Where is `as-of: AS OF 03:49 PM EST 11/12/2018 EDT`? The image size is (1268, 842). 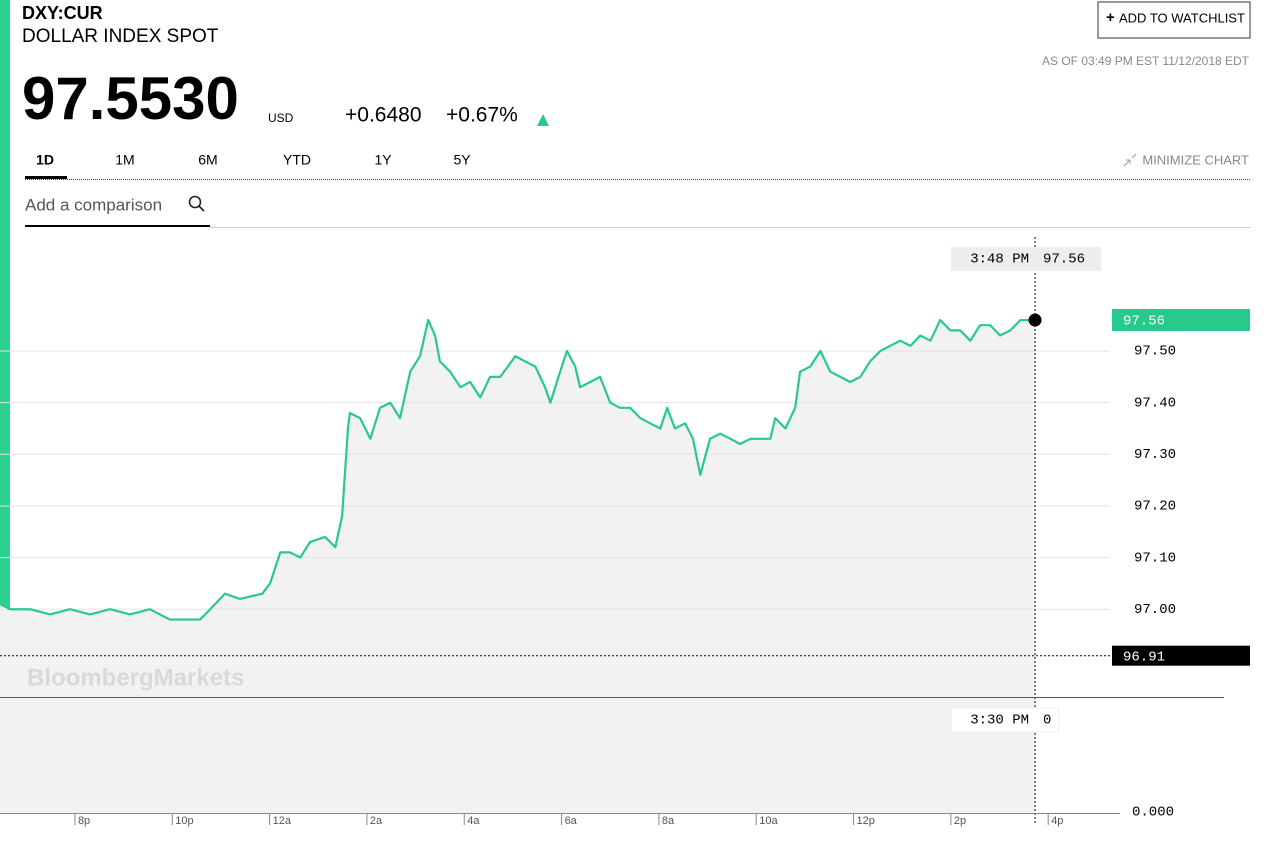 as-of: AS OF 03:49 PM EST 11/12/2018 EDT is located at coordinates (1146, 61).